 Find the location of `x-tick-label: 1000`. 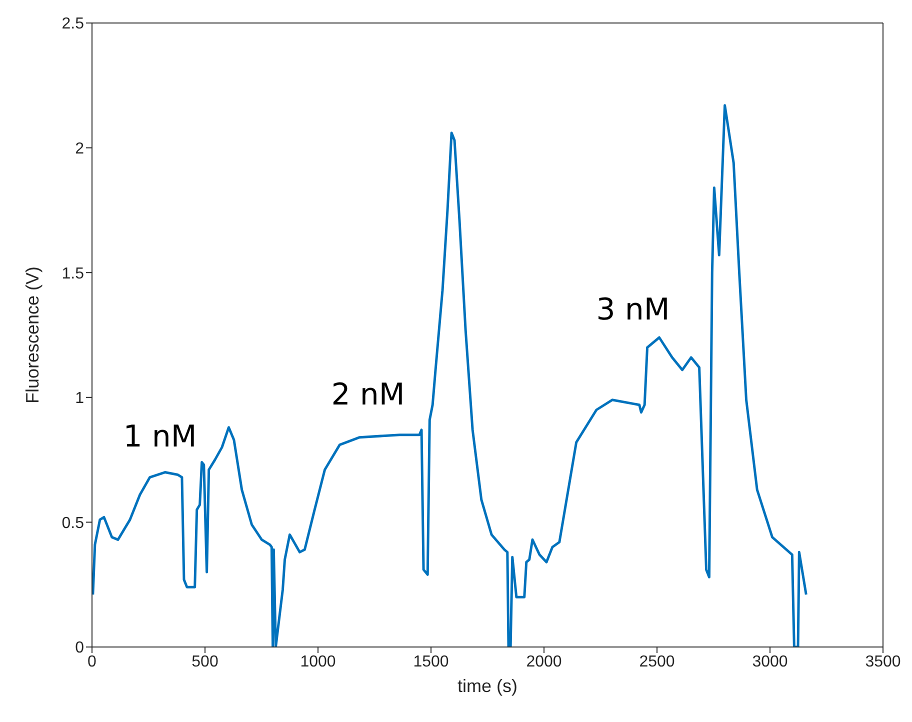

x-tick-label: 1000 is located at coordinates (318, 661).